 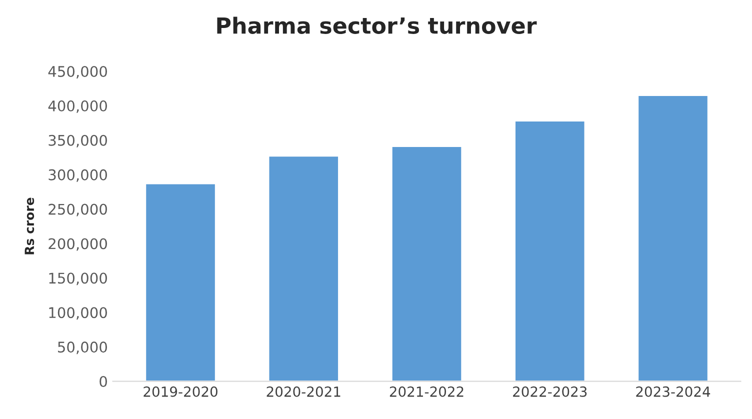 What do you see at coordinates (29, 226) in the screenshot?
I see `y-axis-title: Rs crore` at bounding box center [29, 226].